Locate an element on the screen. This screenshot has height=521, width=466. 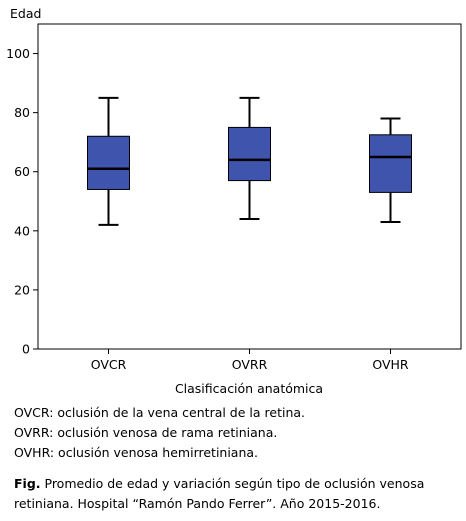
x-tick-label: OVHR is located at coordinates (390, 364).